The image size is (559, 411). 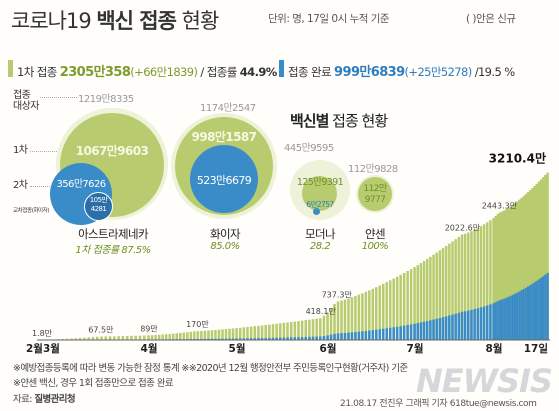 I want to click on moderna-second-circle, so click(x=316, y=211).